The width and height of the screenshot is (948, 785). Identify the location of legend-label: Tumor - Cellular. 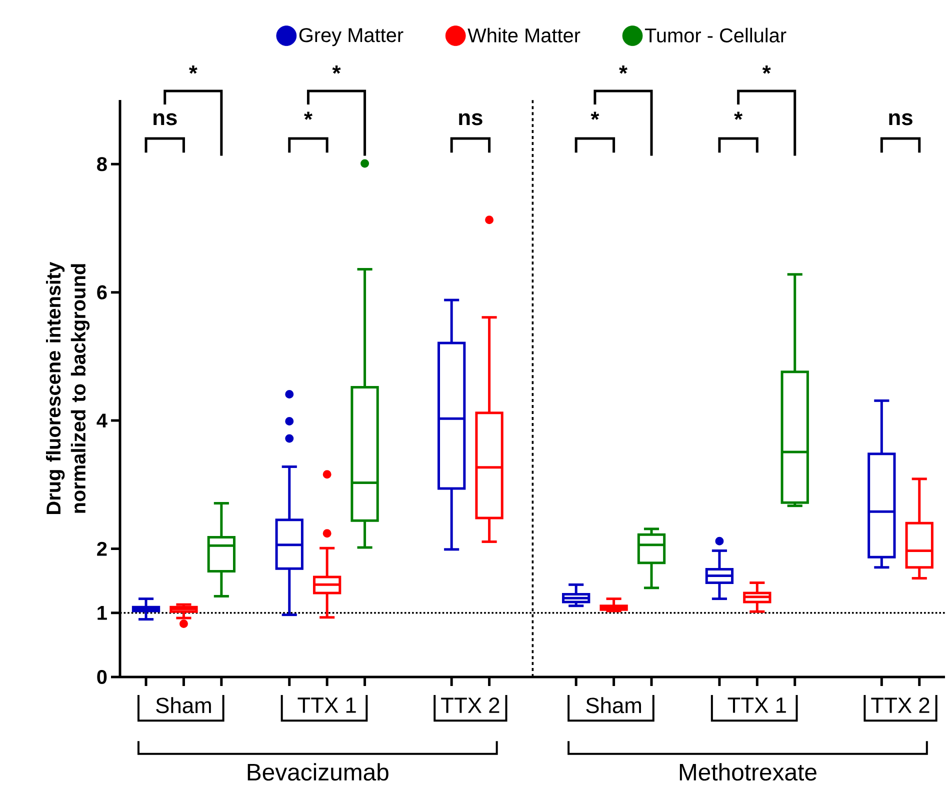
(715, 35).